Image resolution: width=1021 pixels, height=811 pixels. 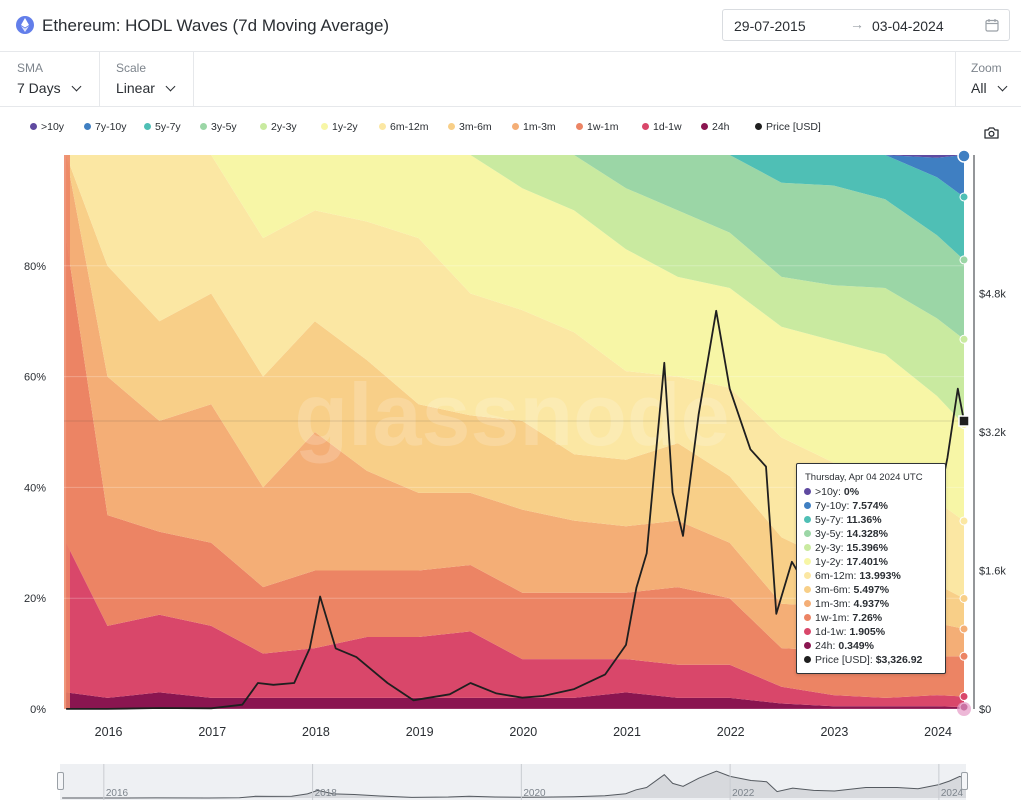 What do you see at coordinates (831, 548) in the screenshot?
I see `tooltip-label: 2y-3y:` at bounding box center [831, 548].